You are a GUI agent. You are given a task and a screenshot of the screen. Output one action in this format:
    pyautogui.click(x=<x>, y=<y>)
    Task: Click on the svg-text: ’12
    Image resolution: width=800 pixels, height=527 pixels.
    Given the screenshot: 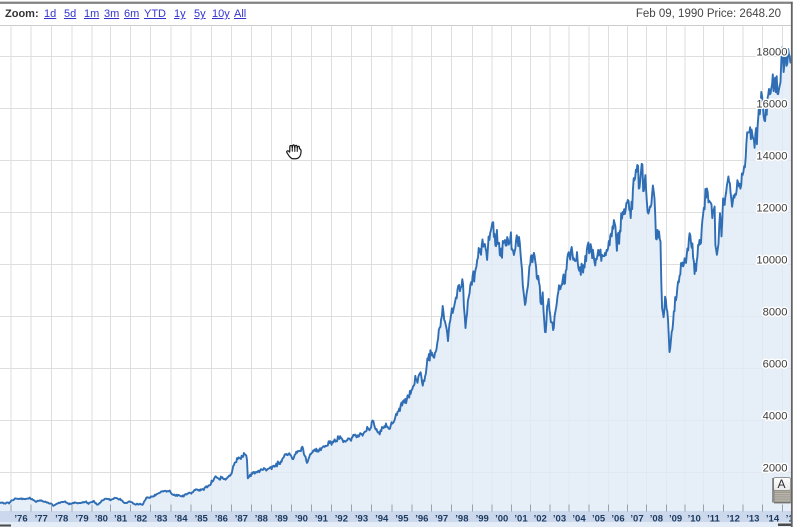 What is the action you would take?
    pyautogui.click(x=733, y=519)
    